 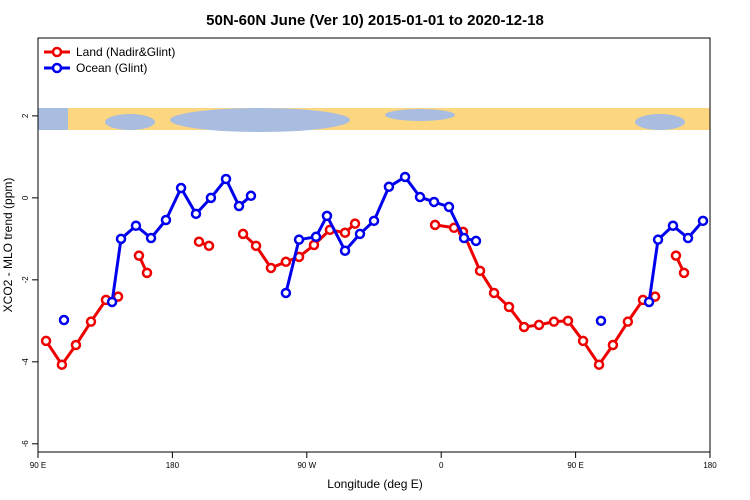 I want to click on x-tick-label: 90 W, so click(x=306, y=465).